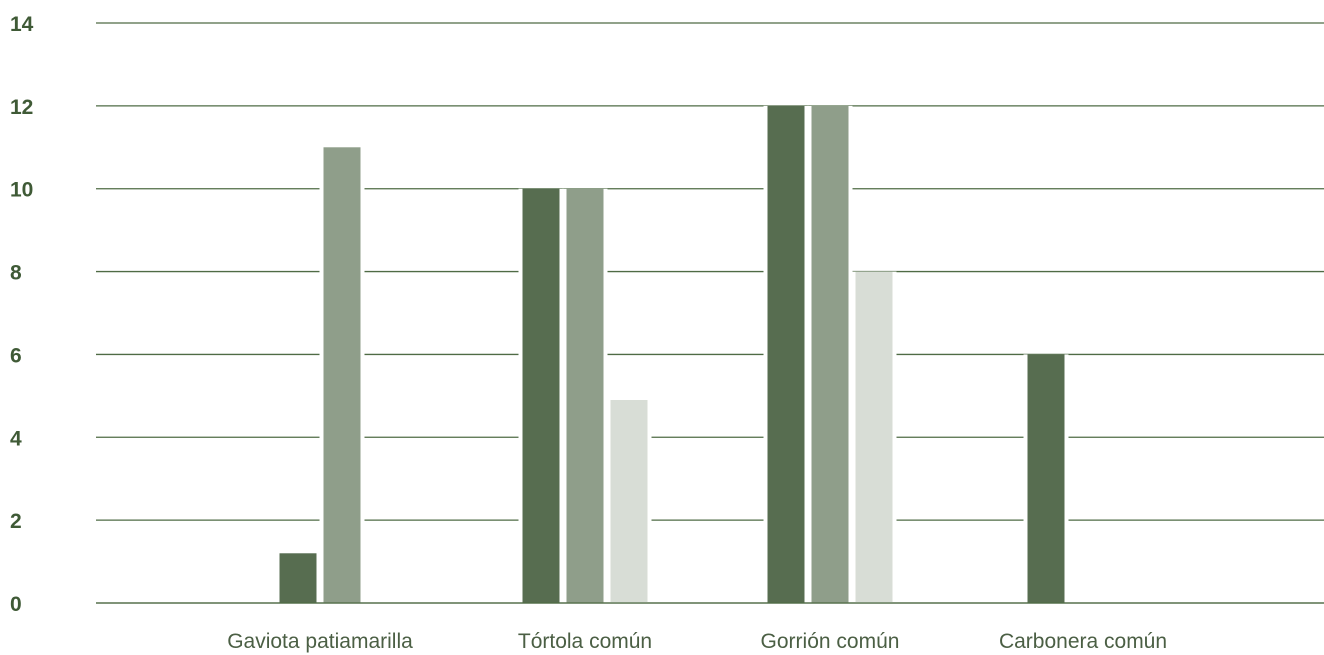 The width and height of the screenshot is (1324, 655). I want to click on y-axis-ticks: 0 2 4 6 8 10 12 14, so click(22, 314).